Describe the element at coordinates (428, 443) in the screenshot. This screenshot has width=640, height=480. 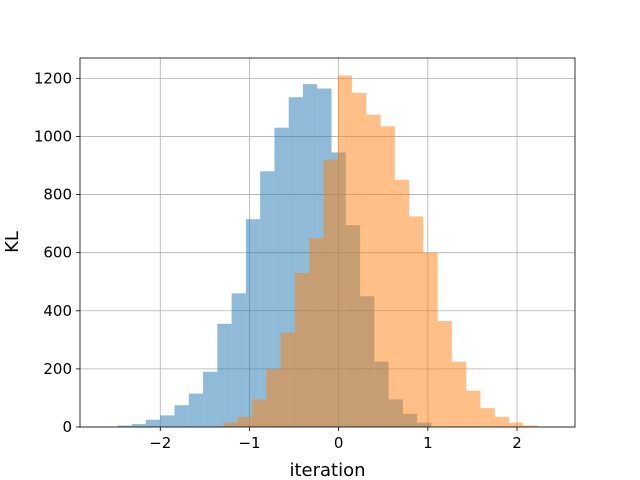
I see `x-tick-label: 1` at that location.